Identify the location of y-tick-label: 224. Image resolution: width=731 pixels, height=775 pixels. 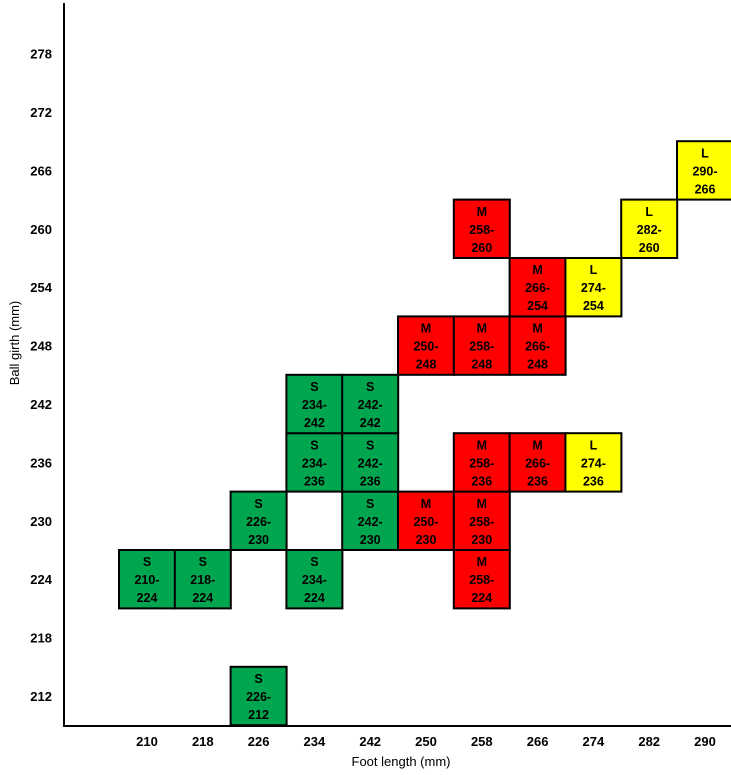
(41, 579).